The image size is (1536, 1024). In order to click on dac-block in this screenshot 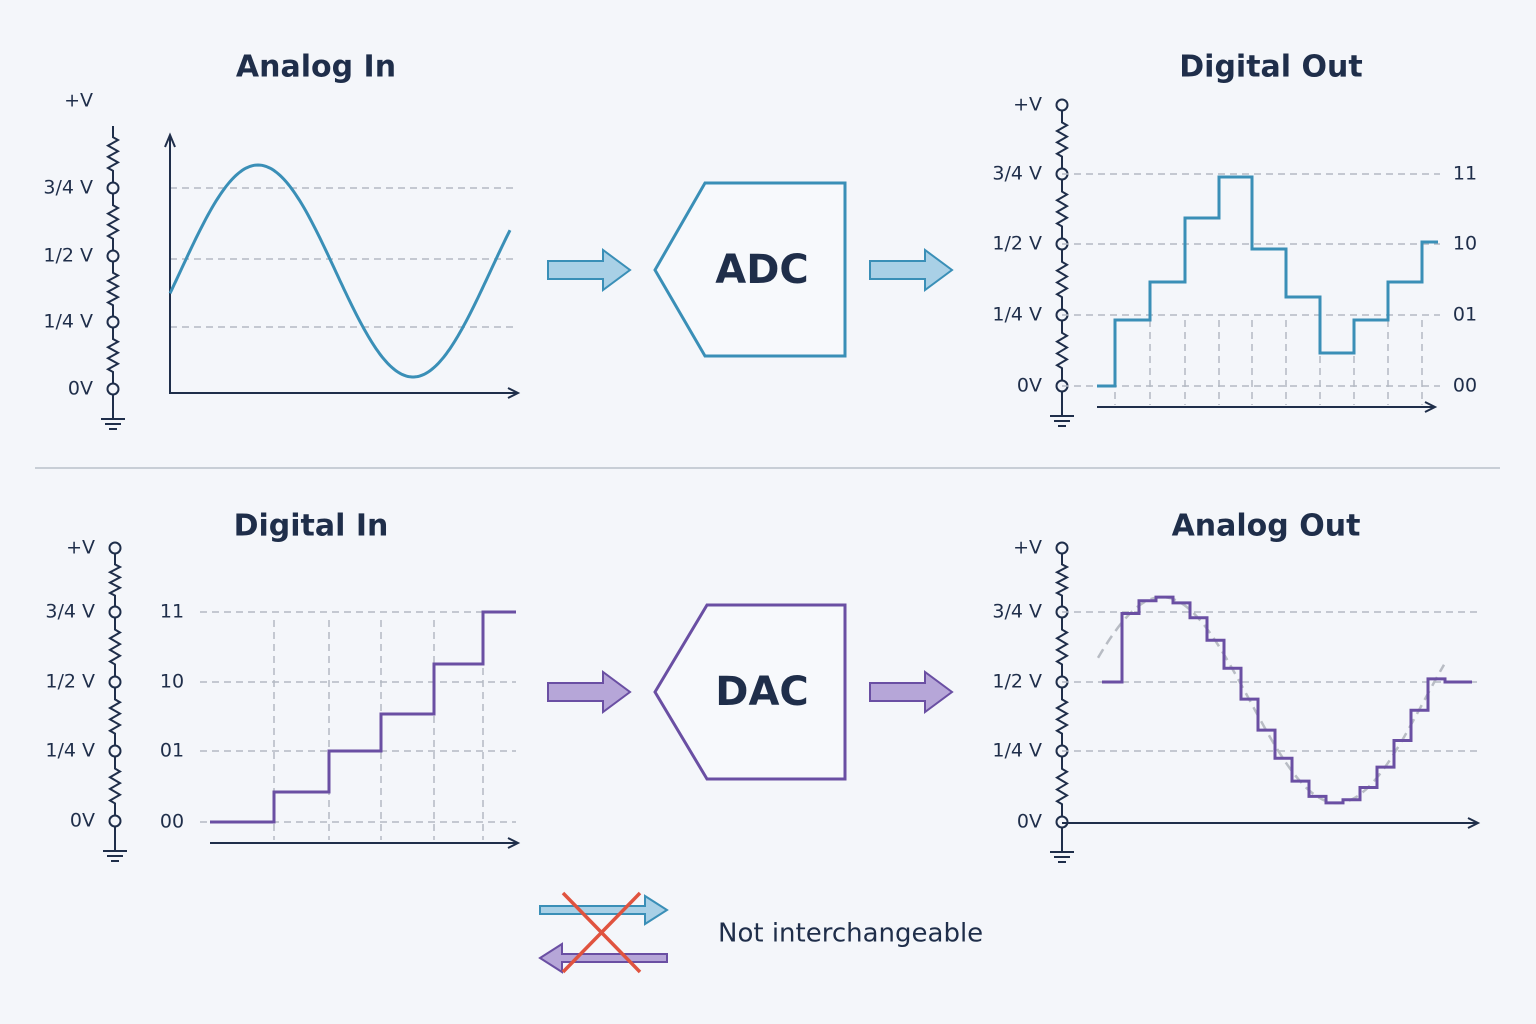, I will do `click(750, 692)`.